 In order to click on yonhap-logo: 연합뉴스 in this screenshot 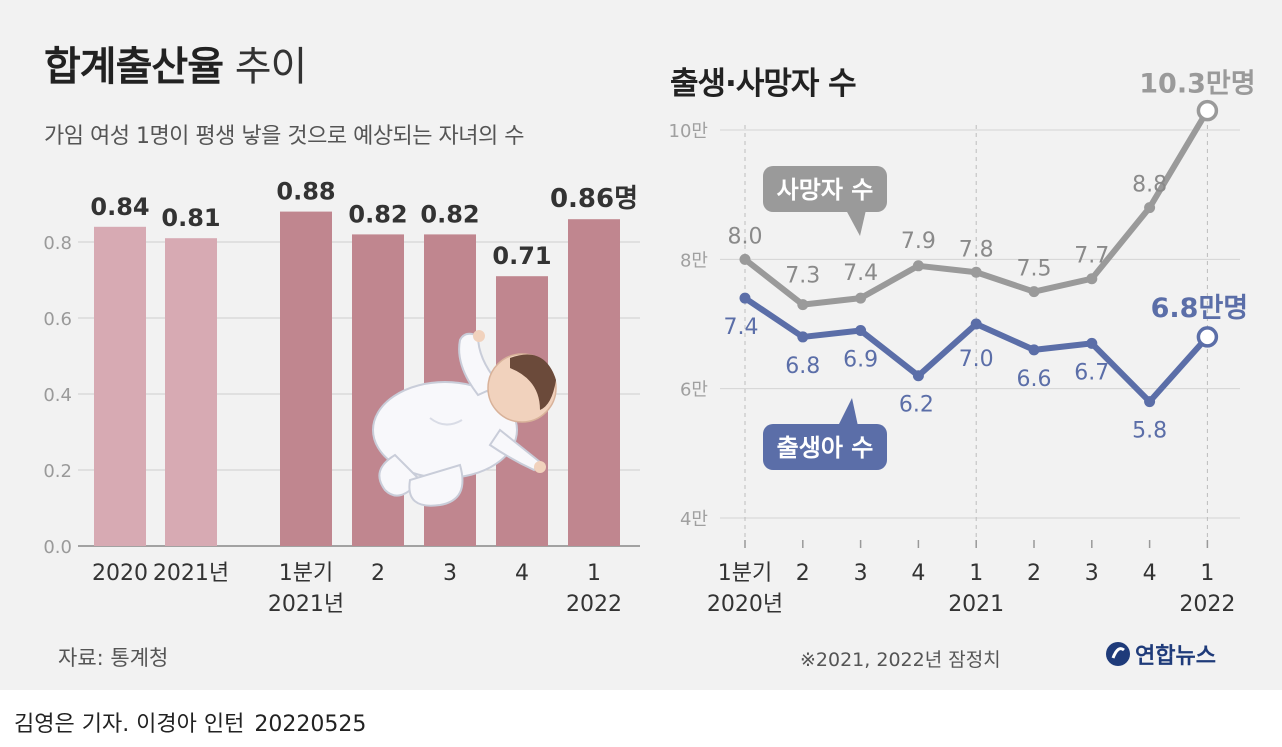, I will do `click(1160, 654)`.